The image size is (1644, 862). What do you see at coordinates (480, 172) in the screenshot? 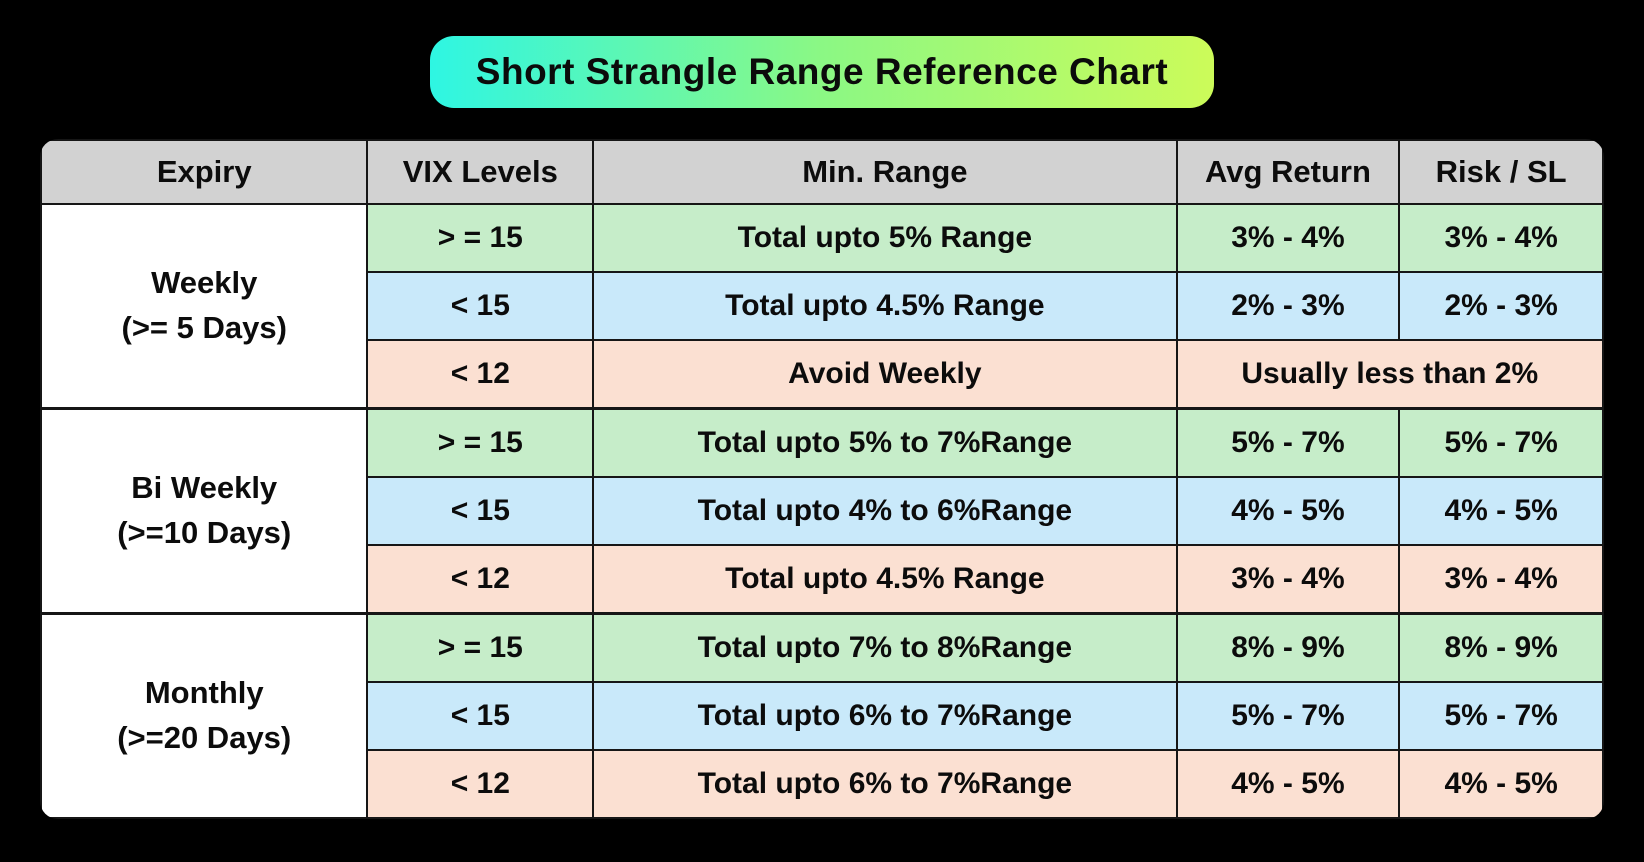
I see `header-vix-levels: VIX Levels` at bounding box center [480, 172].